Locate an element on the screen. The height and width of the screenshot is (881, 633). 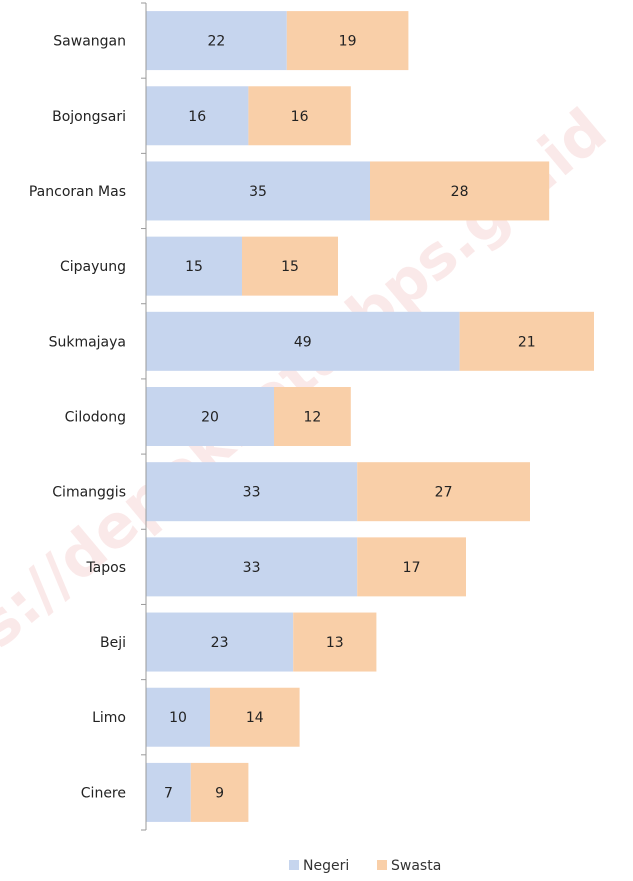
bar-swasta-limo is located at coordinates (255, 717).